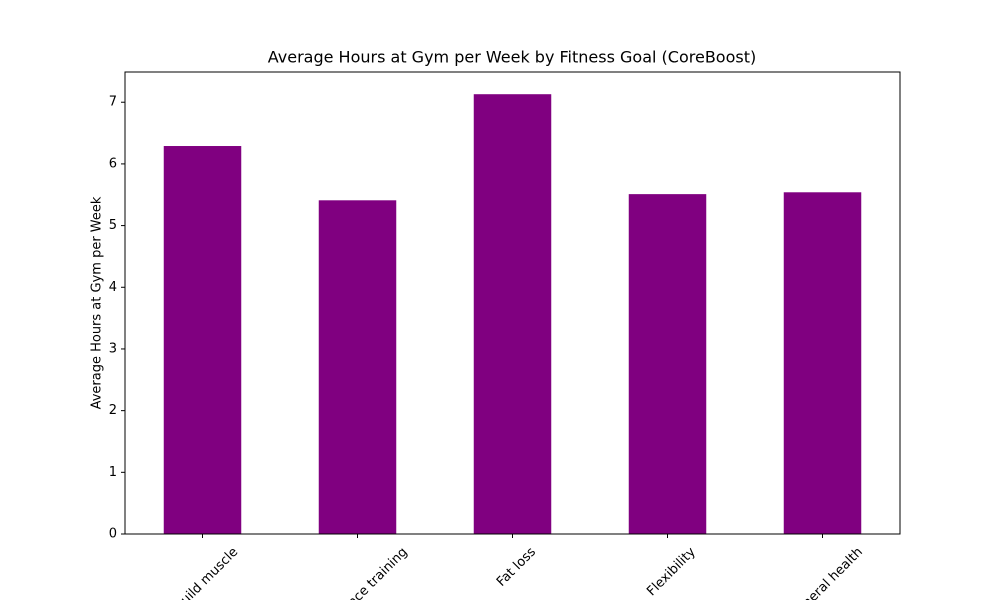 Image resolution: width=1000 pixels, height=600 pixels. What do you see at coordinates (361, 572) in the screenshot?
I see `x-tick-label: Endurance training` at bounding box center [361, 572].